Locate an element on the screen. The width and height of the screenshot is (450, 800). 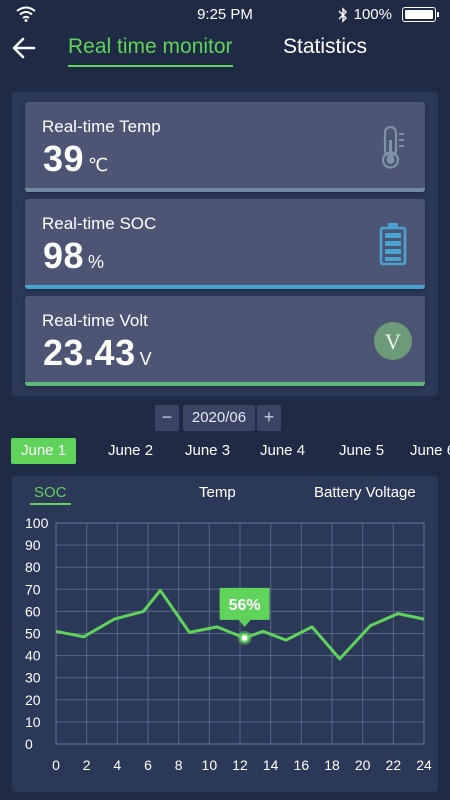
day-tab-june-5: June 5 is located at coordinates (362, 450).